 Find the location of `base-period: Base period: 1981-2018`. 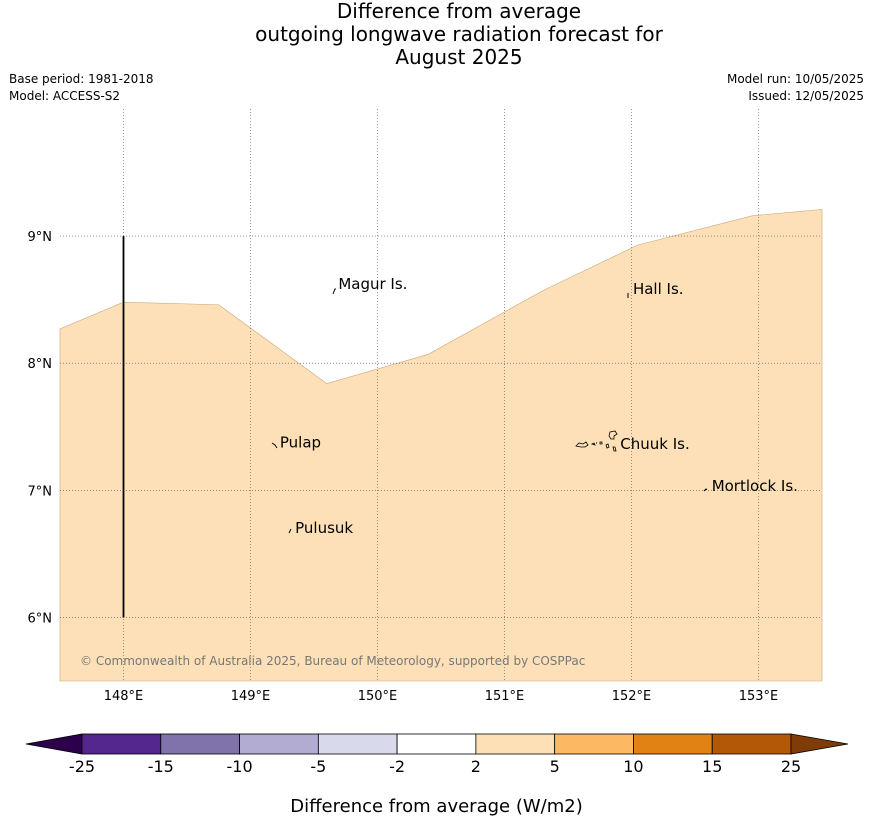

base-period: Base period: 1981-2018 is located at coordinates (81, 79).